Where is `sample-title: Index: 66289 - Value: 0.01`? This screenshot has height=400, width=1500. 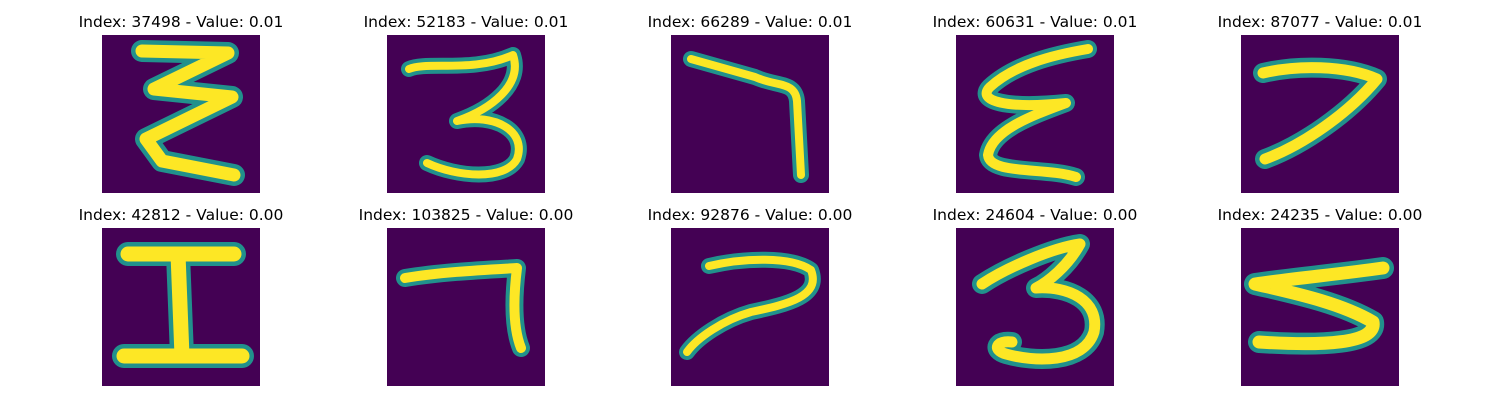 sample-title: Index: 66289 - Value: 0.01 is located at coordinates (750, 22).